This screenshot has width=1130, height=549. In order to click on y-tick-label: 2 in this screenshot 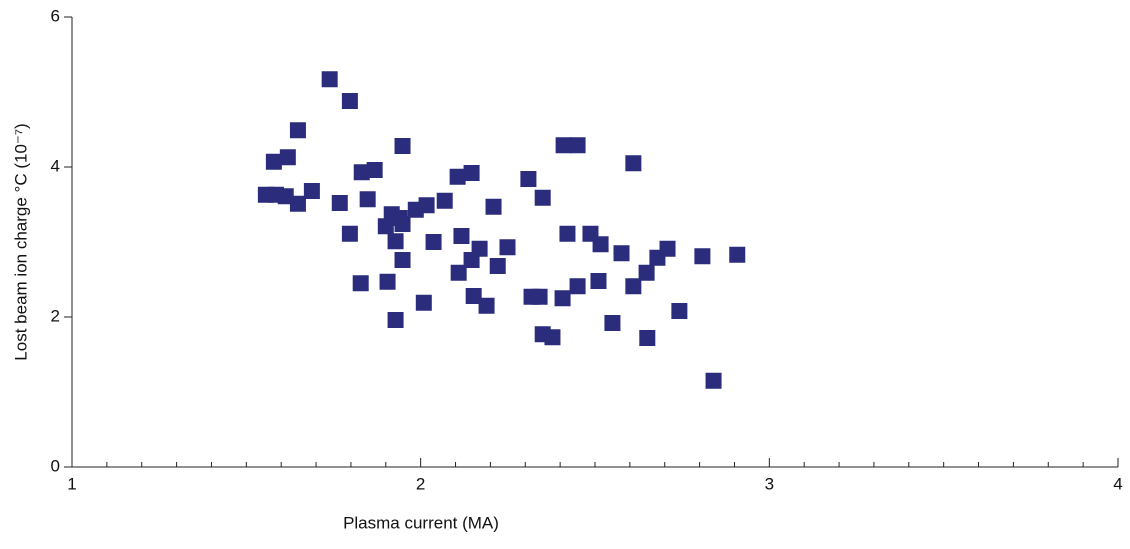, I will do `click(55, 315)`.